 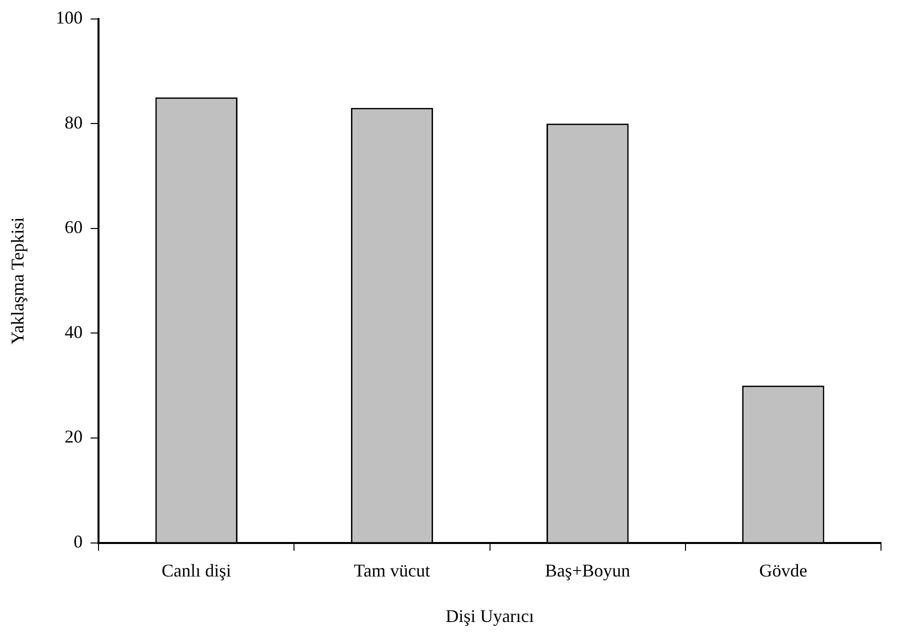 I want to click on y-tick-label: 40, so click(x=73, y=332).